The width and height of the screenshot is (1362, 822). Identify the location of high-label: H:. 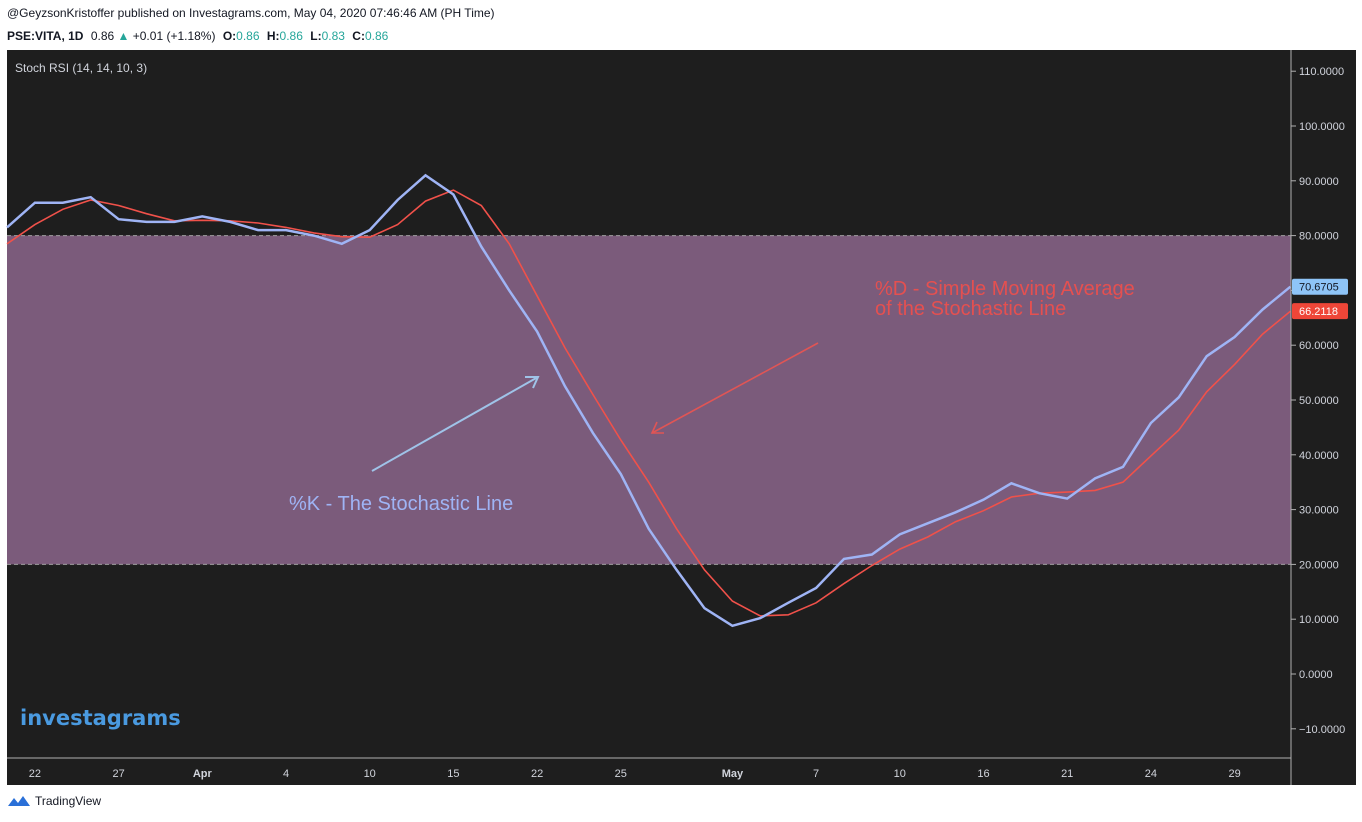
(273, 36).